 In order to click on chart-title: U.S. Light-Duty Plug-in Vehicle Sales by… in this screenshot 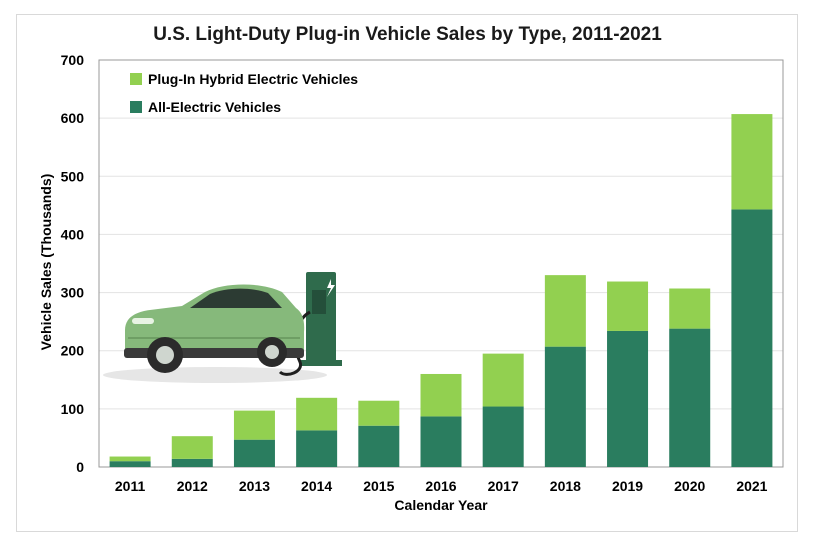, I will do `click(407, 34)`.